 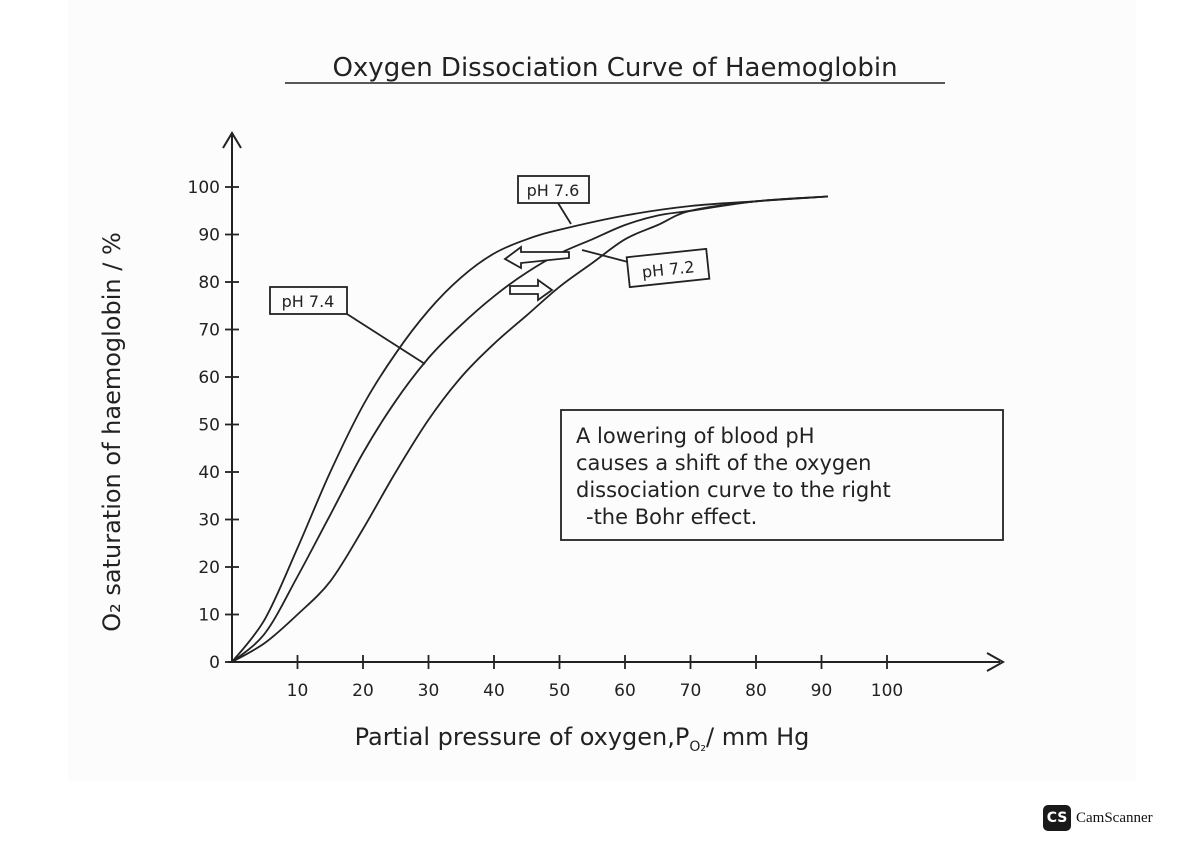 What do you see at coordinates (298, 691) in the screenshot?
I see `x-tick-label: 10` at bounding box center [298, 691].